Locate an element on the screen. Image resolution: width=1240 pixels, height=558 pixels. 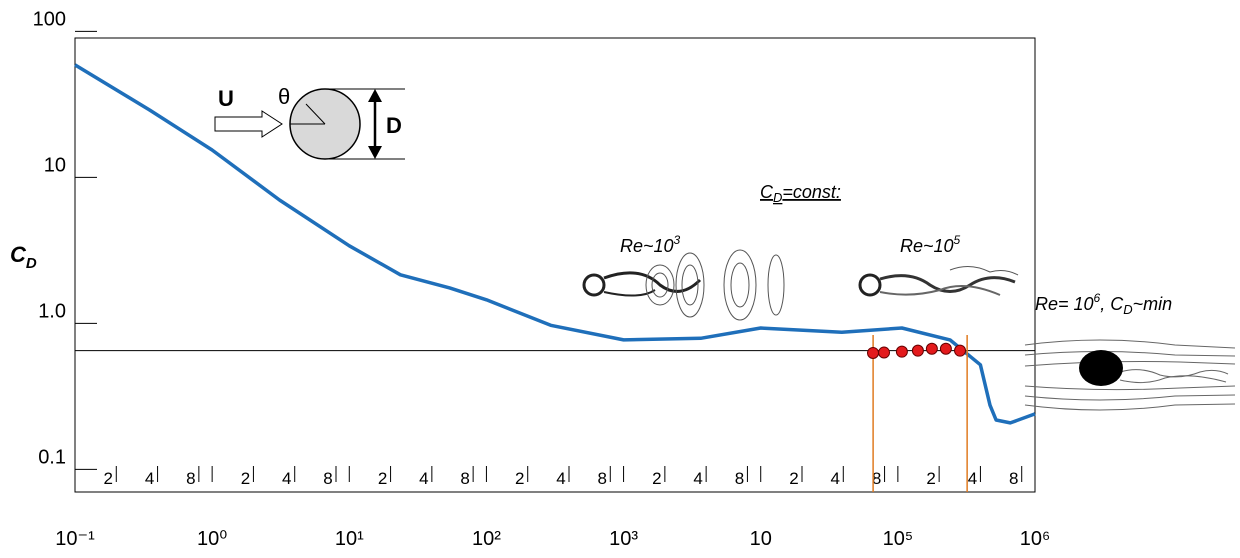
annotation: Re= 106, CD~min is located at coordinates (1103, 304).